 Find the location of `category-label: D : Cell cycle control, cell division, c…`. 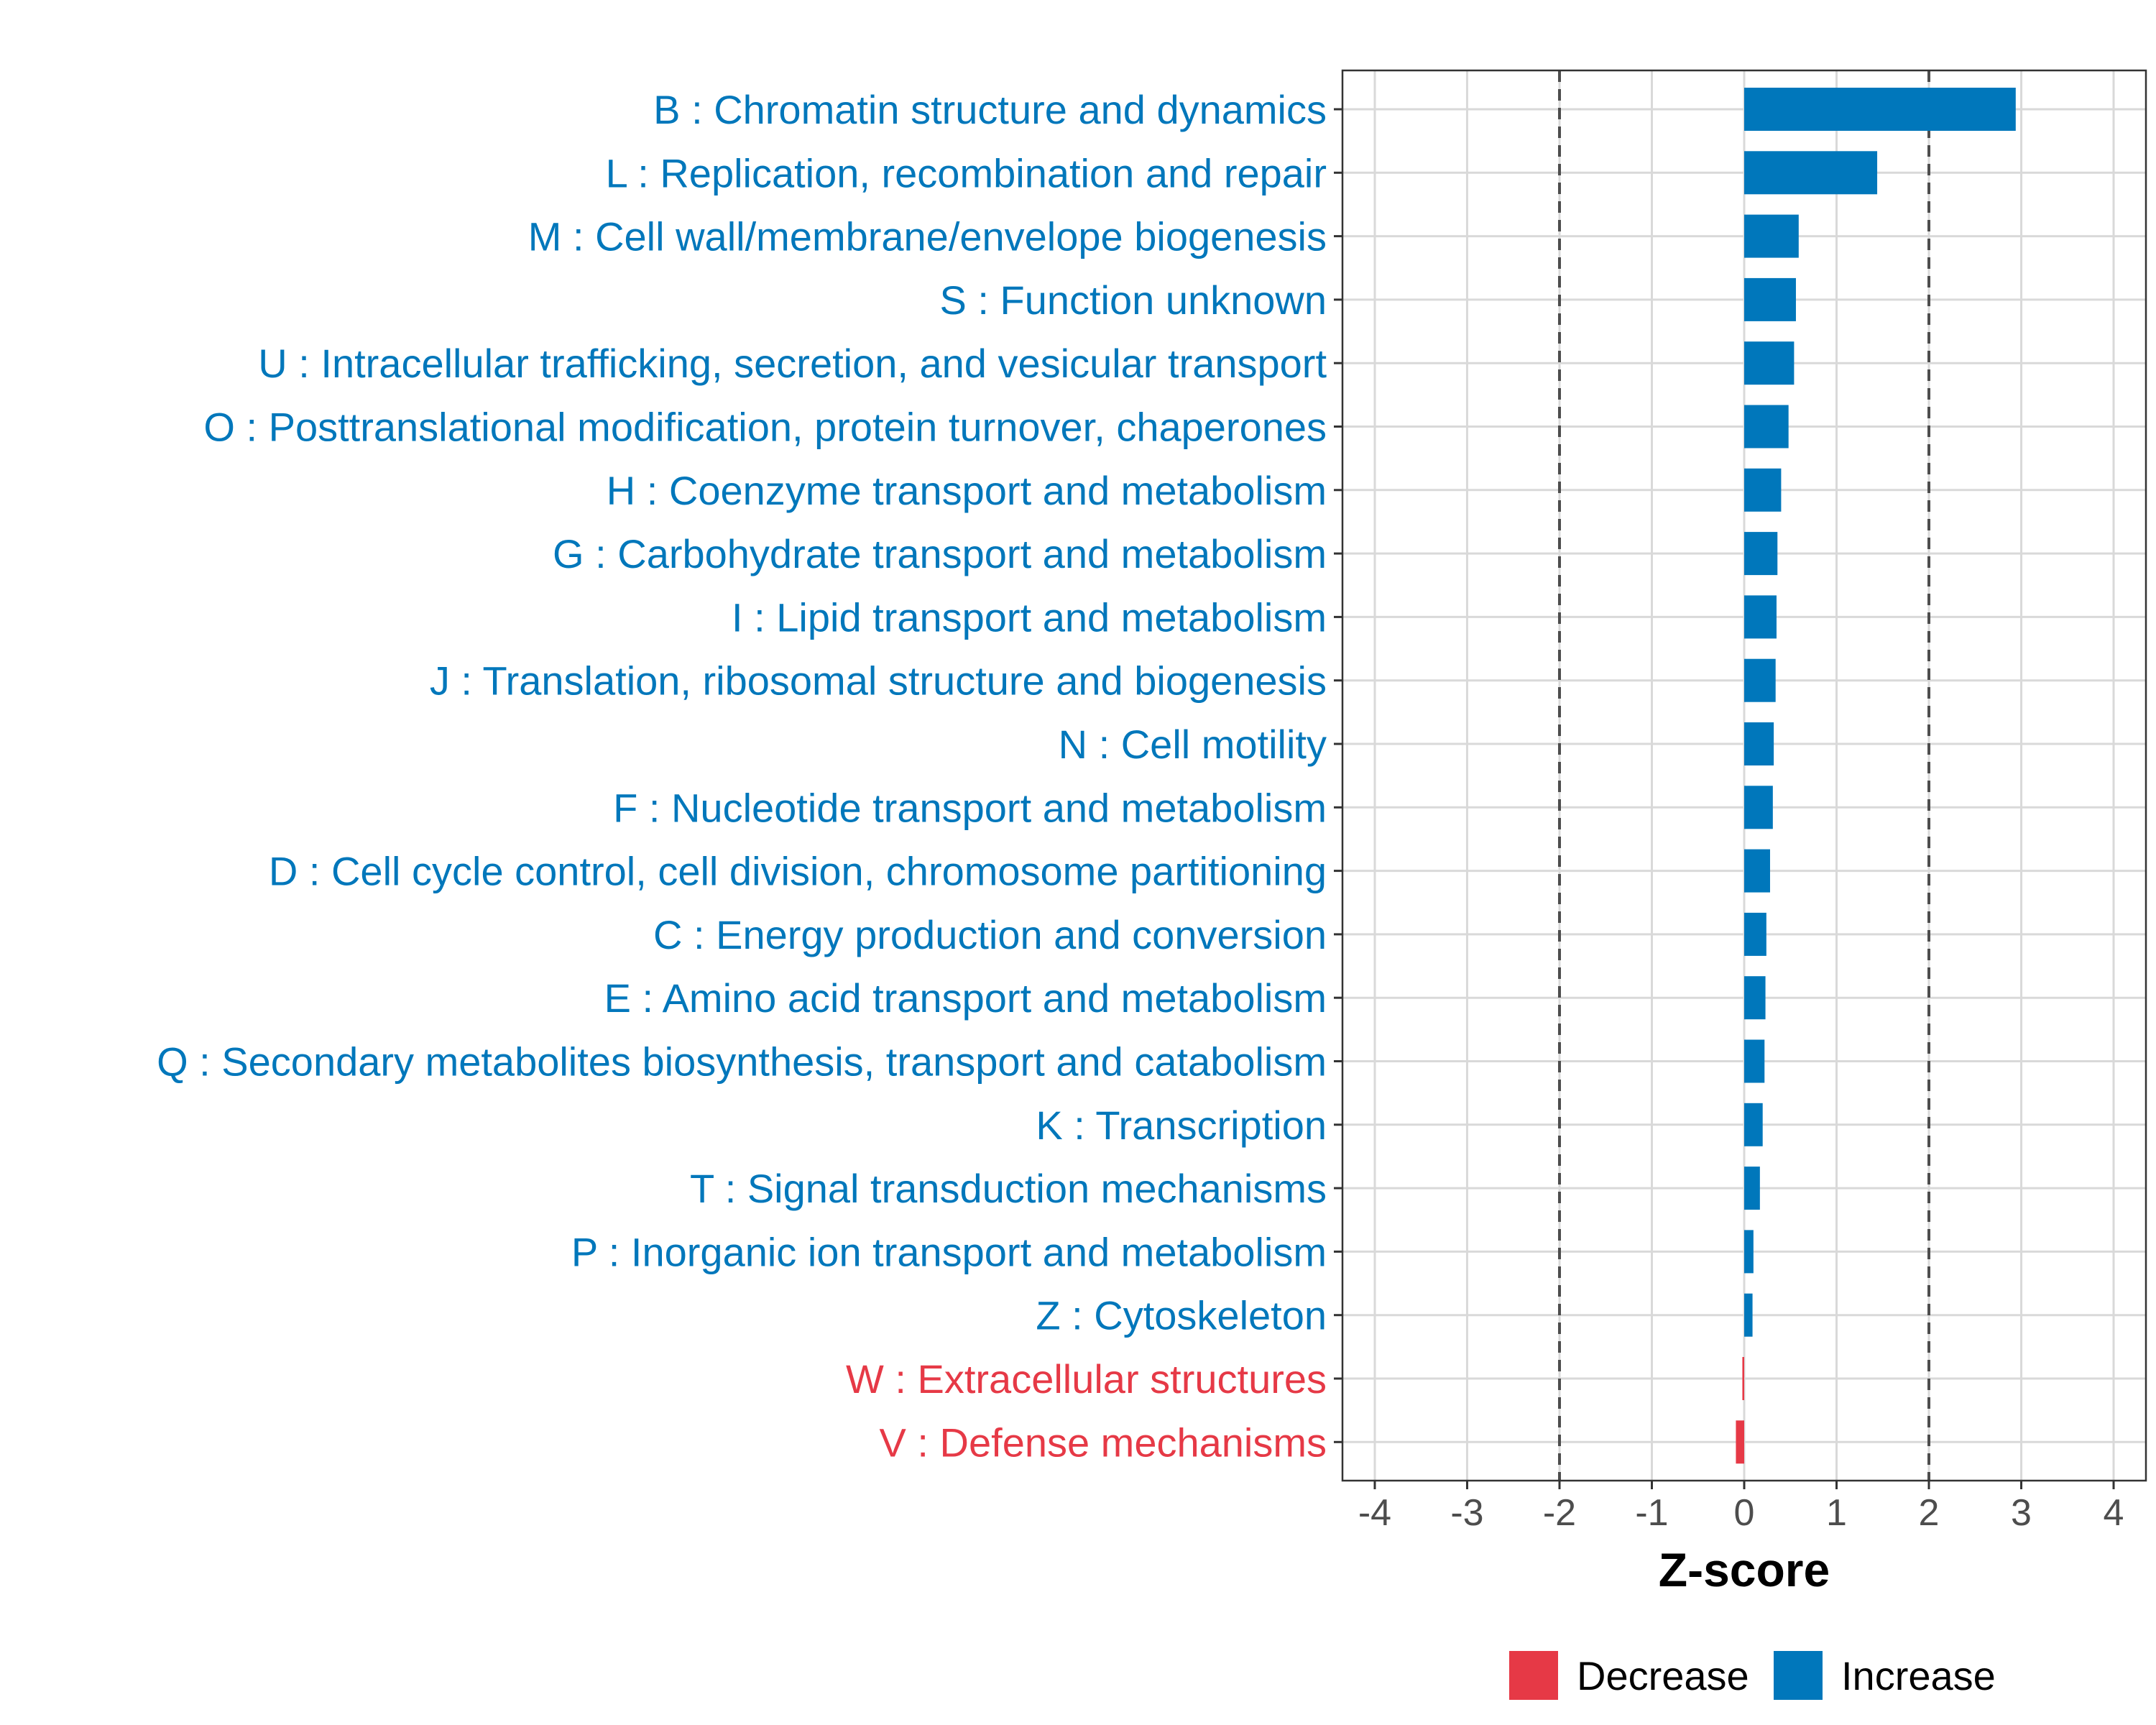

category-label: D : Cell cycle control, cell division, c… is located at coordinates (798, 871).